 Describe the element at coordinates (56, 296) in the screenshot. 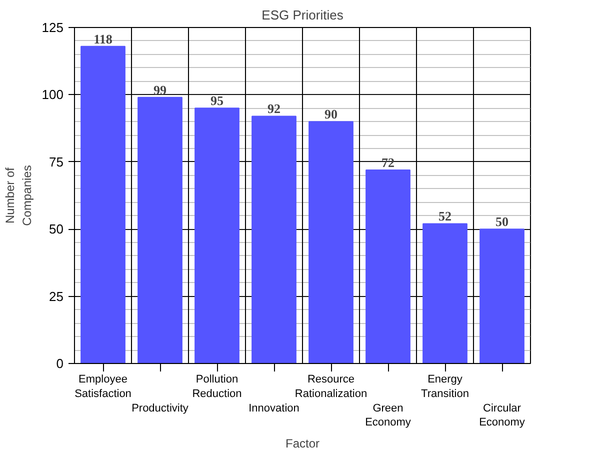

I see `y-tick-label: 25` at that location.